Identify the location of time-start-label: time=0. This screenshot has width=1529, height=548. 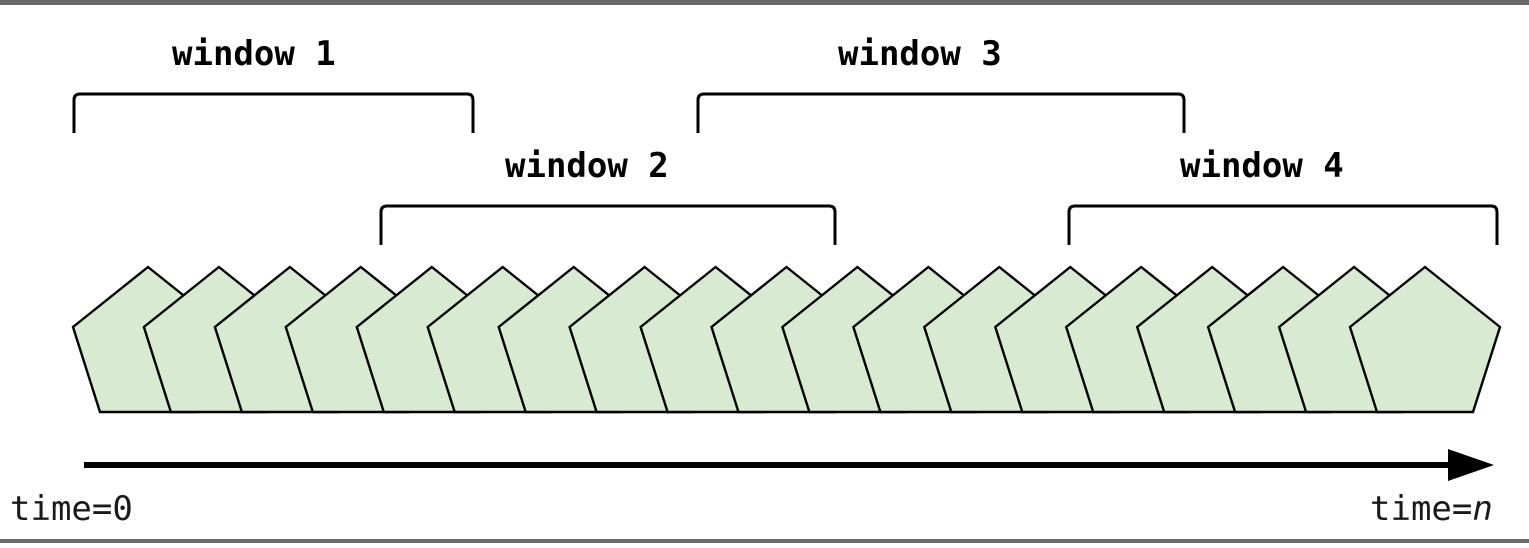
(71, 509).